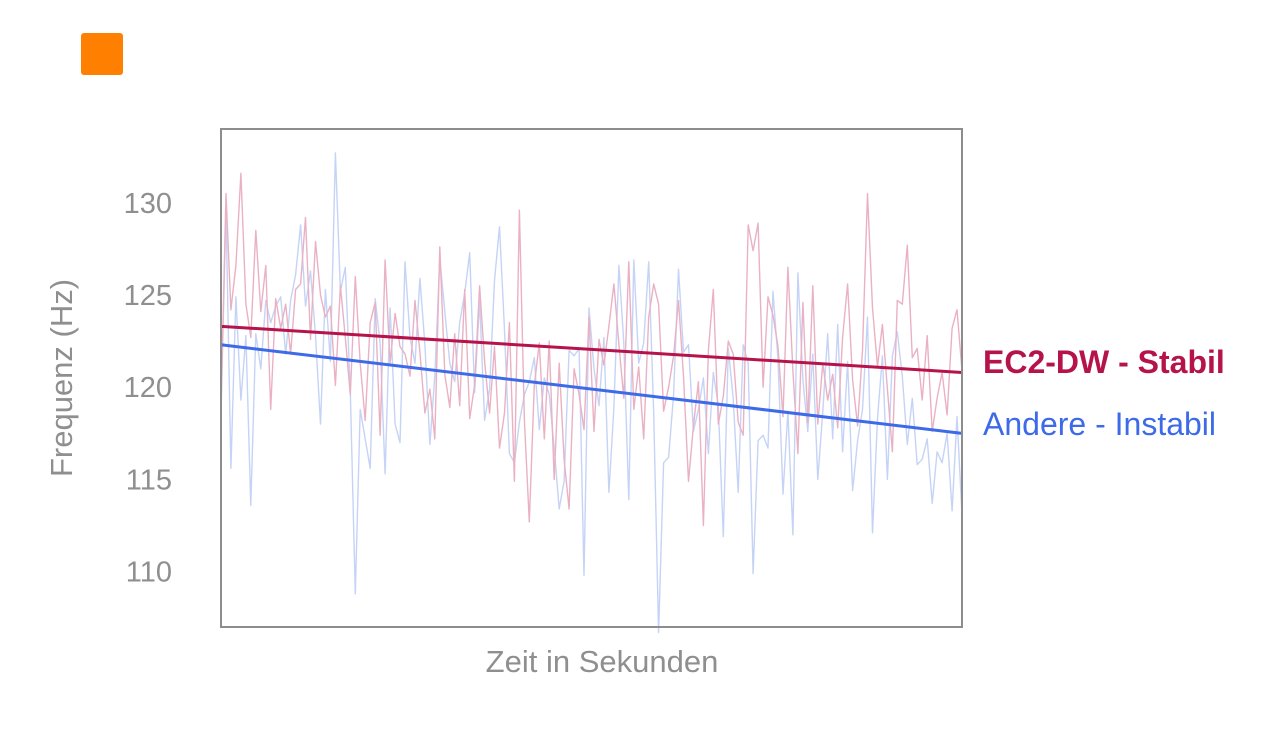 The width and height of the screenshot is (1280, 730). What do you see at coordinates (591, 389) in the screenshot?
I see `trend-line-instabil` at bounding box center [591, 389].